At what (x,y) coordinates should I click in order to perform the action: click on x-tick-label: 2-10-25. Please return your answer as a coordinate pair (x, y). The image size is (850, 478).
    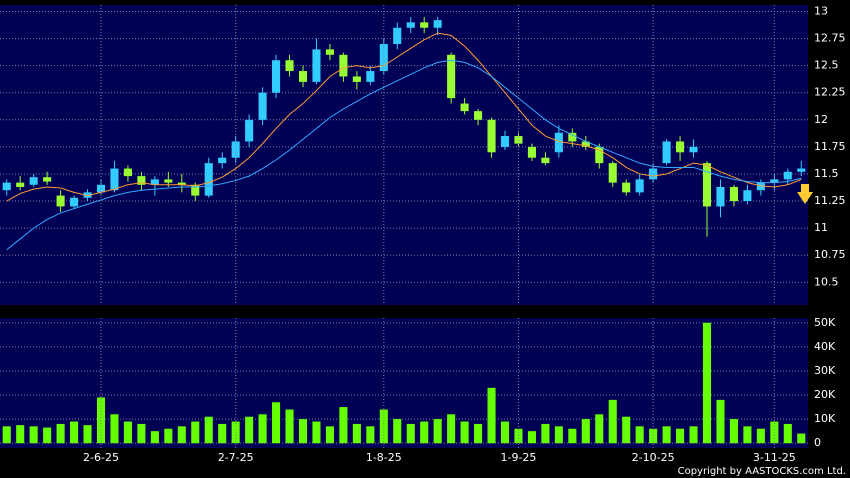
    Looking at the image, I should click on (653, 457).